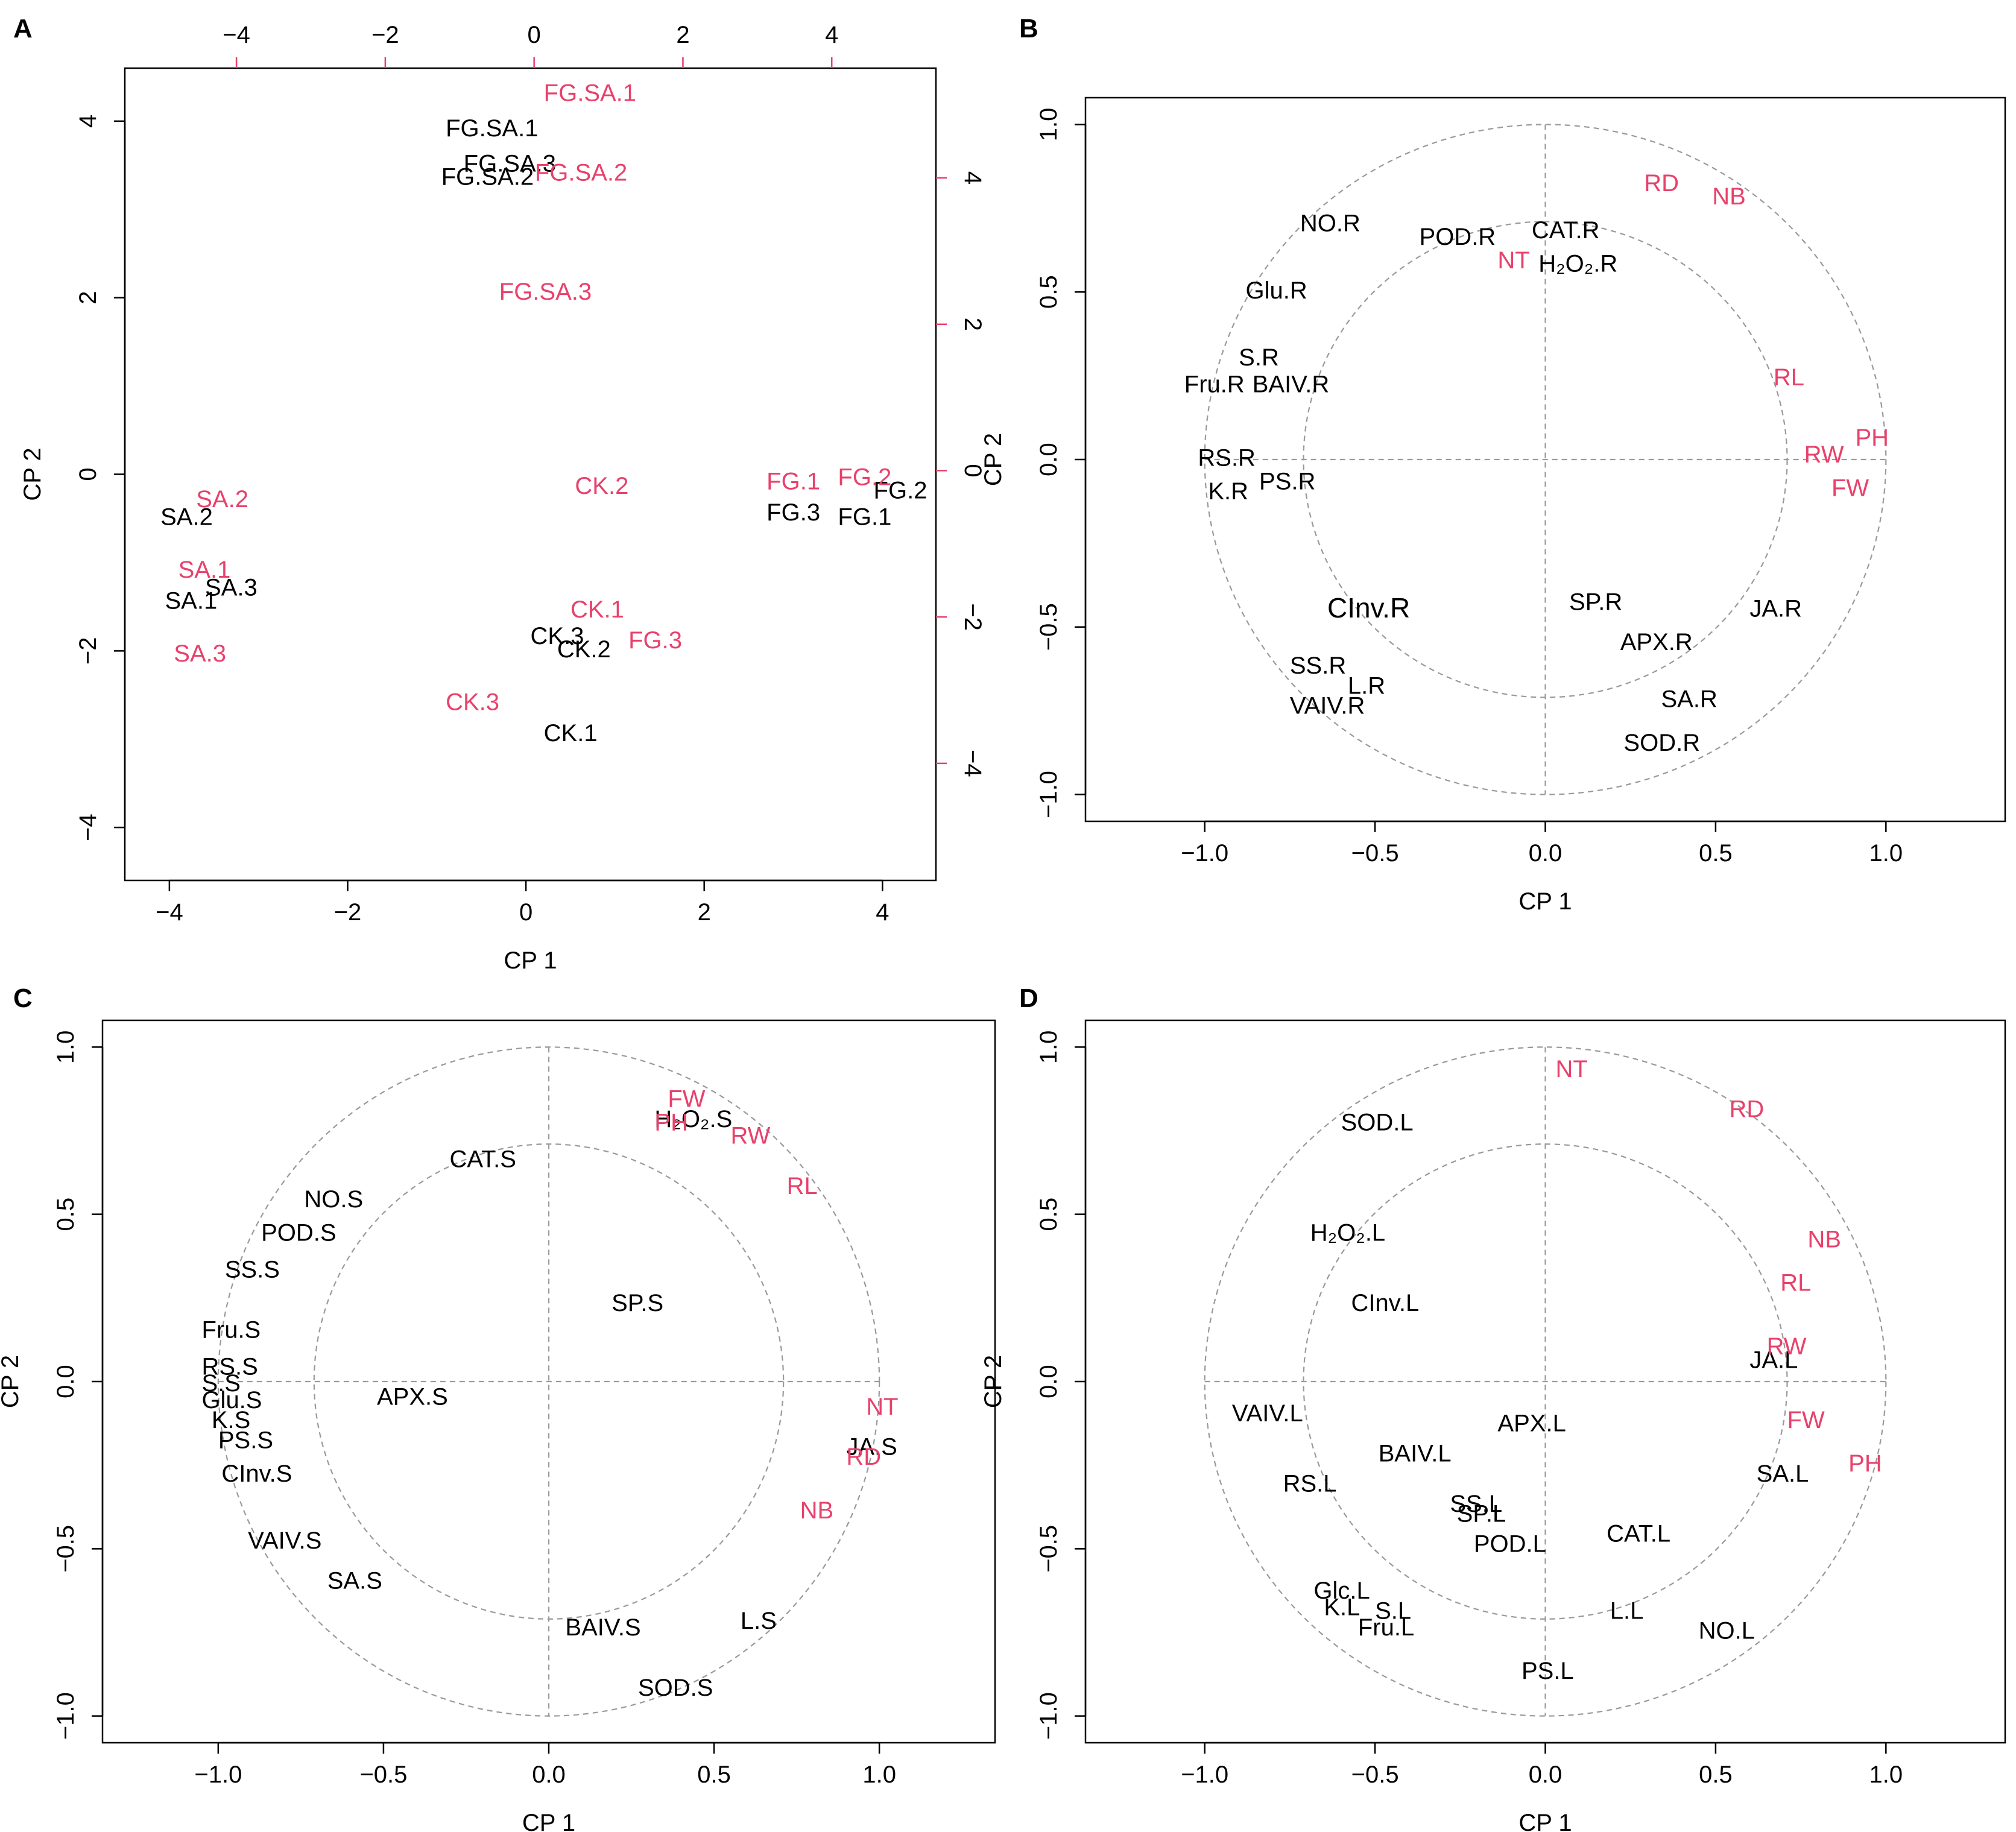 Image resolution: width=2016 pixels, height=1832 pixels. Describe the element at coordinates (1656, 642) in the screenshot. I see `sample-label: APX.R` at that location.